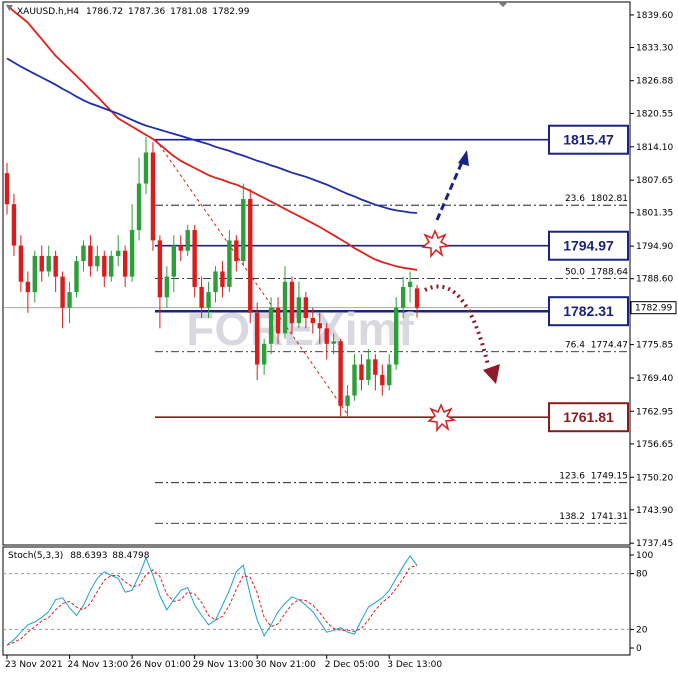 This screenshot has width=678, height=678. Describe the element at coordinates (639, 649) in the screenshot. I see `stoch-tick-label: 0` at that location.